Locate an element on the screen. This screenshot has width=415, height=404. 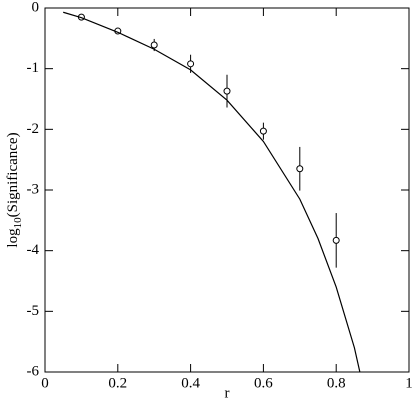
y-tick-label: -5 is located at coordinates (33, 311).